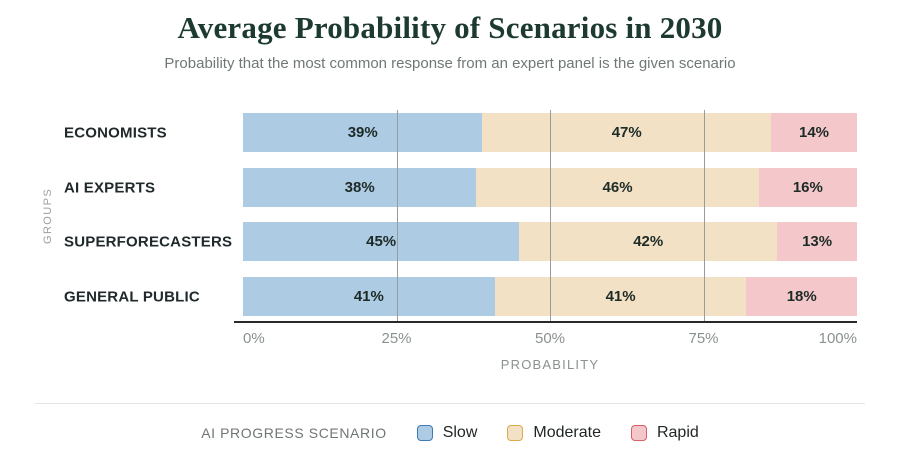  I want to click on bar-segment-rapid-general-public: 18%, so click(801, 296).